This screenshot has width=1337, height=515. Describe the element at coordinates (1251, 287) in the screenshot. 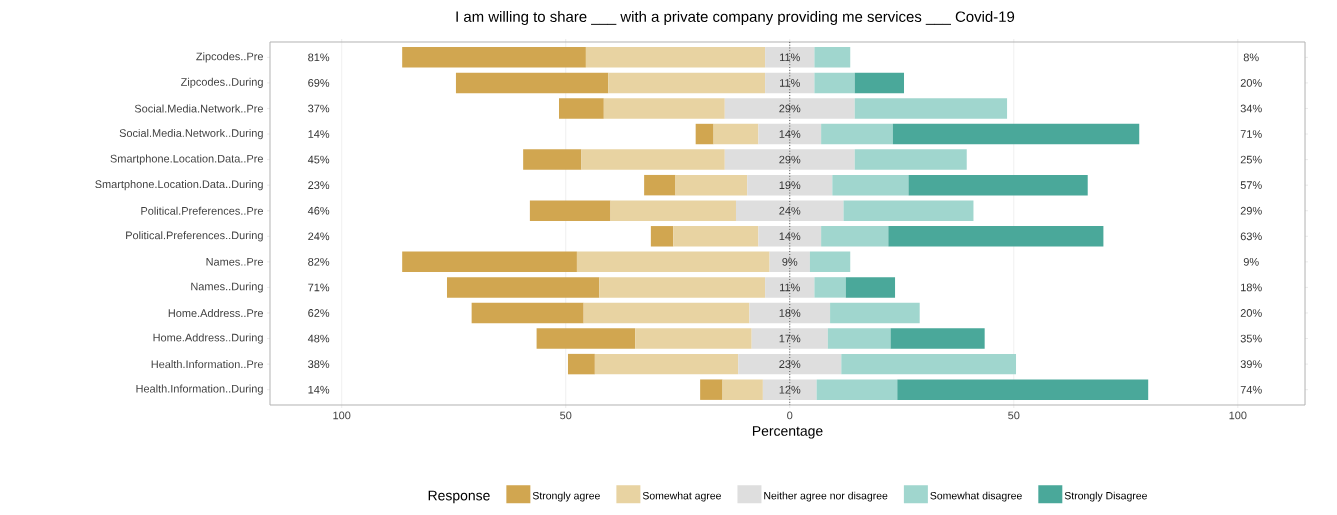

I see `annotation: 18%` at that location.